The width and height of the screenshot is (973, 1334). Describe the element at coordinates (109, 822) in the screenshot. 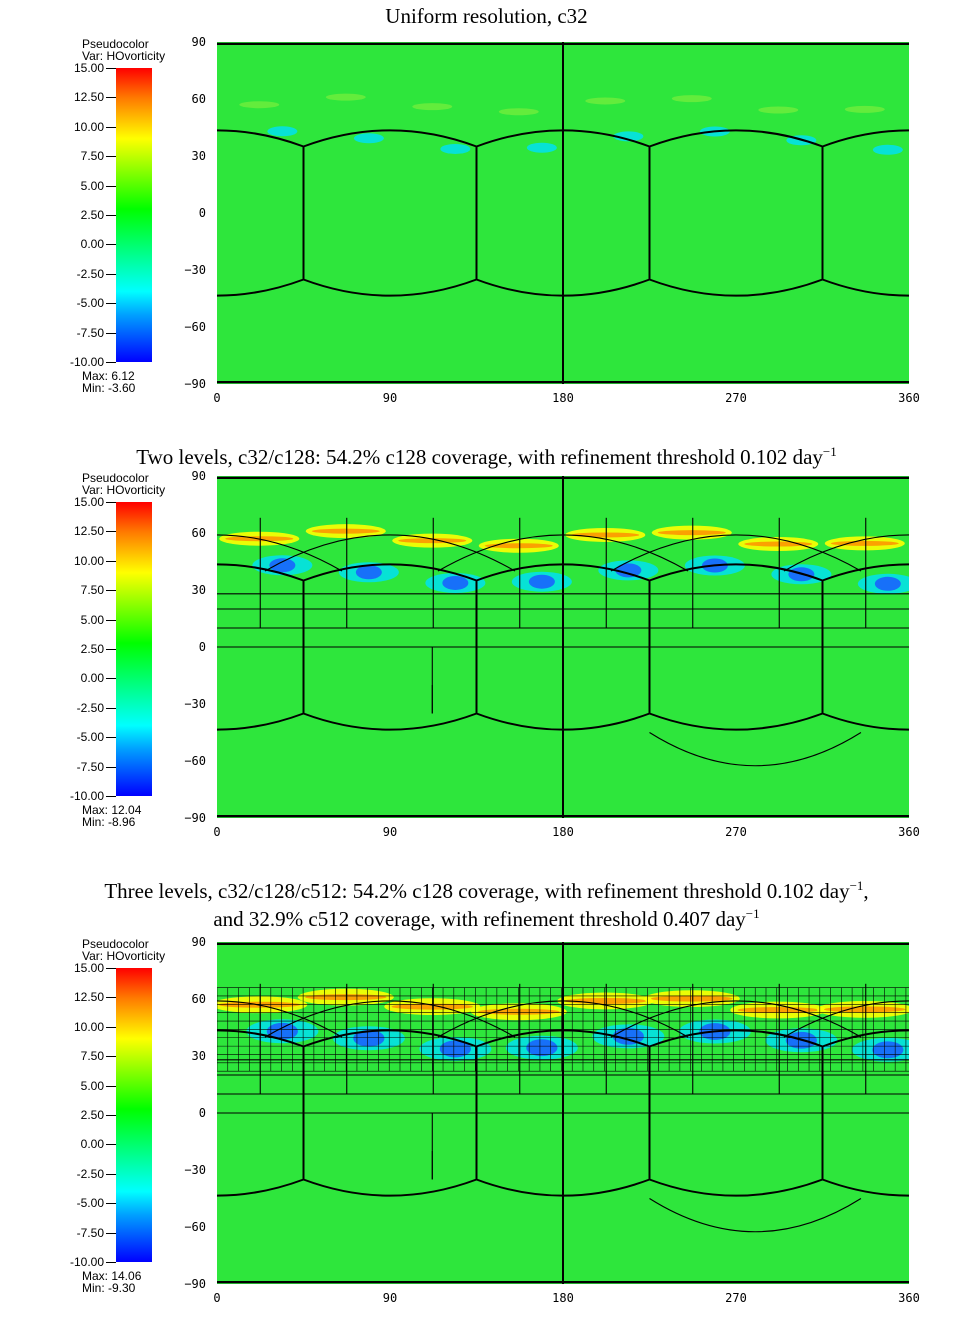

I see `legend-min: Min: -8.96` at that location.